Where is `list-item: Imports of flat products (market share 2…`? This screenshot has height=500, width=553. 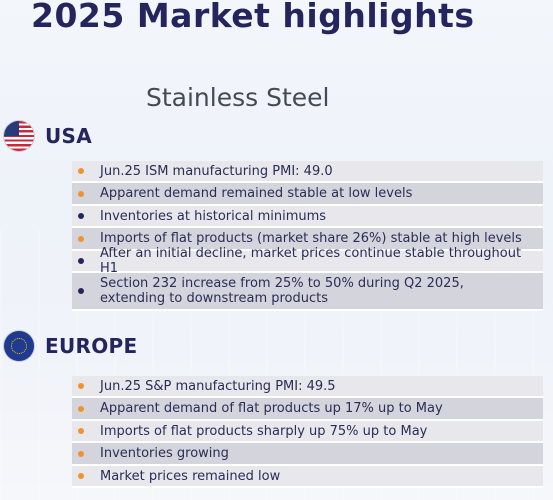
list-item: Imports of flat products (market share 2… is located at coordinates (307, 239).